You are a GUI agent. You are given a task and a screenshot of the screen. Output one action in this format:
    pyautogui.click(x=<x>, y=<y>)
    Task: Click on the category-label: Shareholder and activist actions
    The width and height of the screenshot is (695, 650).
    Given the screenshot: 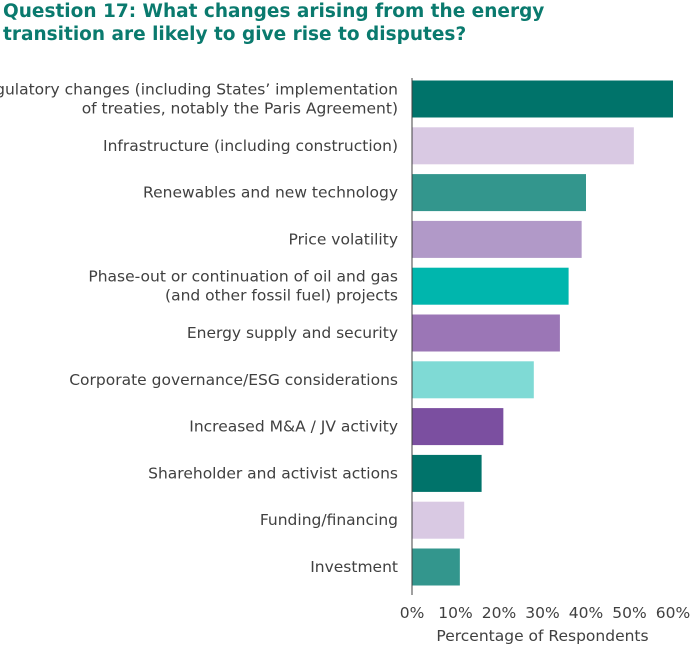 What is the action you would take?
    pyautogui.click(x=273, y=473)
    